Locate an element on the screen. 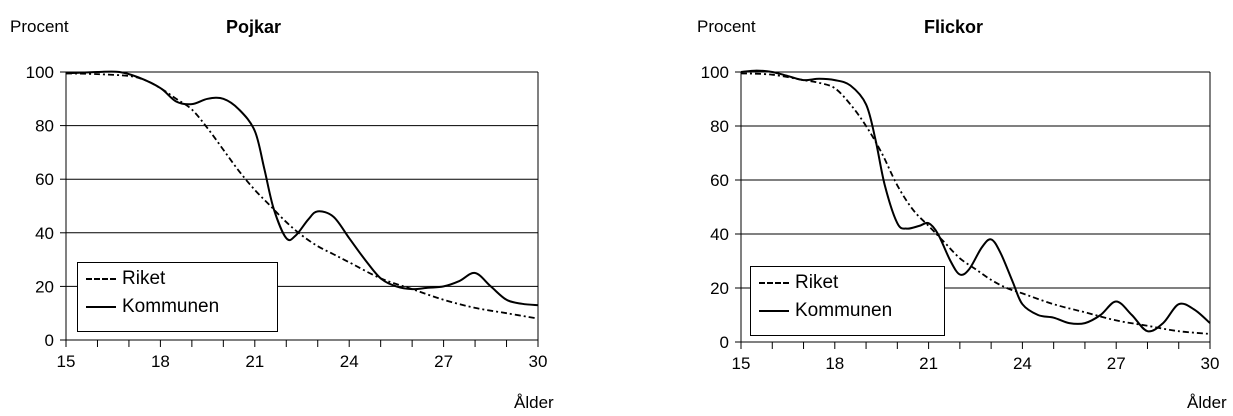 The height and width of the screenshot is (416, 1233). chart-title: Pojkar is located at coordinates (254, 27).